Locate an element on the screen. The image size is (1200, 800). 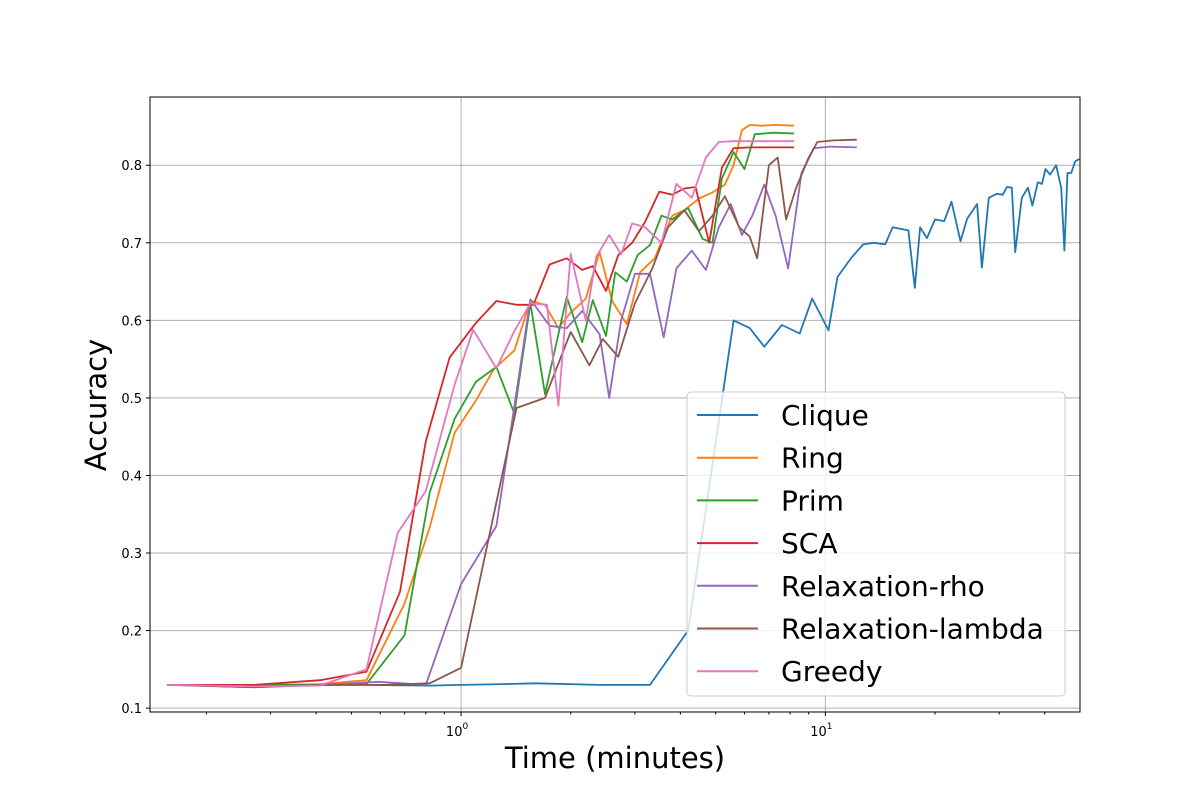
x-tick-label: 10¹ is located at coordinates (821, 731).